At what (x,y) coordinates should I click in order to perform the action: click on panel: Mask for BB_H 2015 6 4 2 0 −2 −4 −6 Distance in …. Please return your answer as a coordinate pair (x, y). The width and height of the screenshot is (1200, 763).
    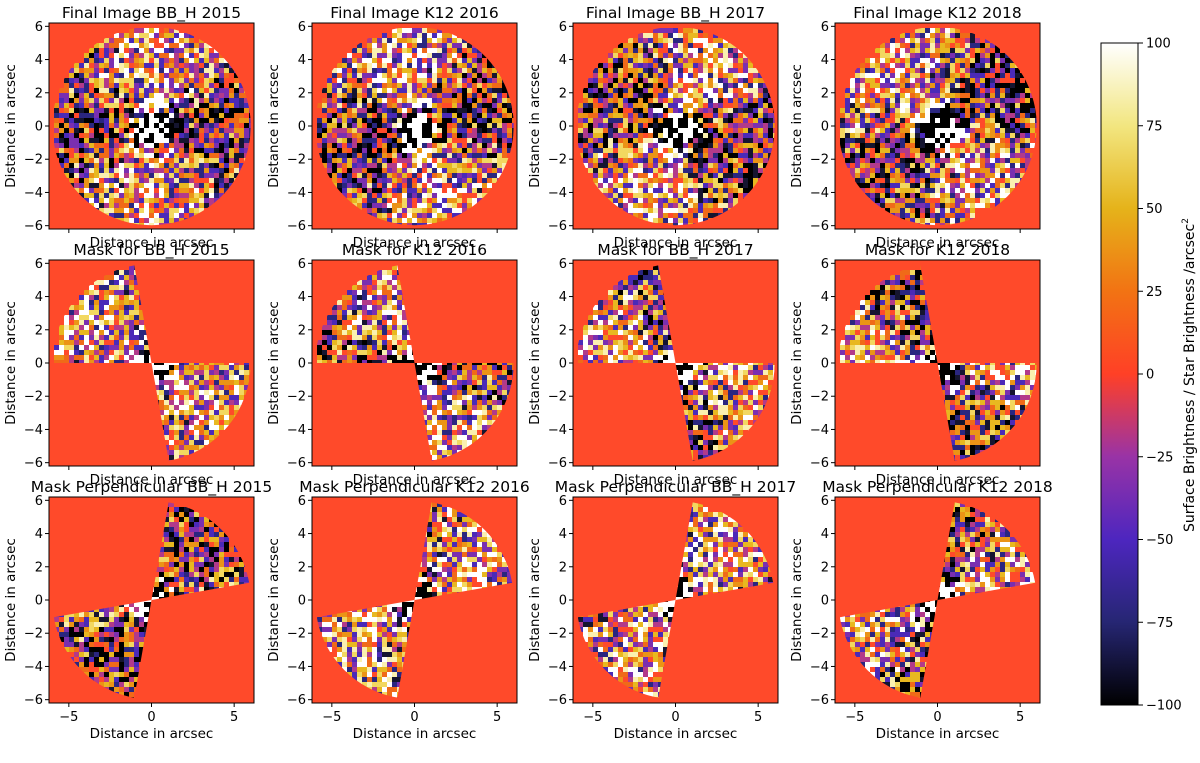
    Looking at the image, I should click on (129, 364).